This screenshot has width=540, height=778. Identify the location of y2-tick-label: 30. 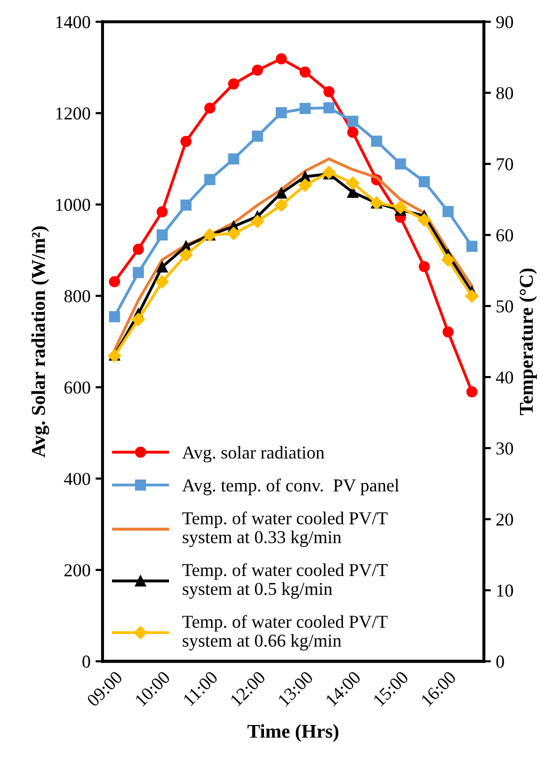
(505, 448).